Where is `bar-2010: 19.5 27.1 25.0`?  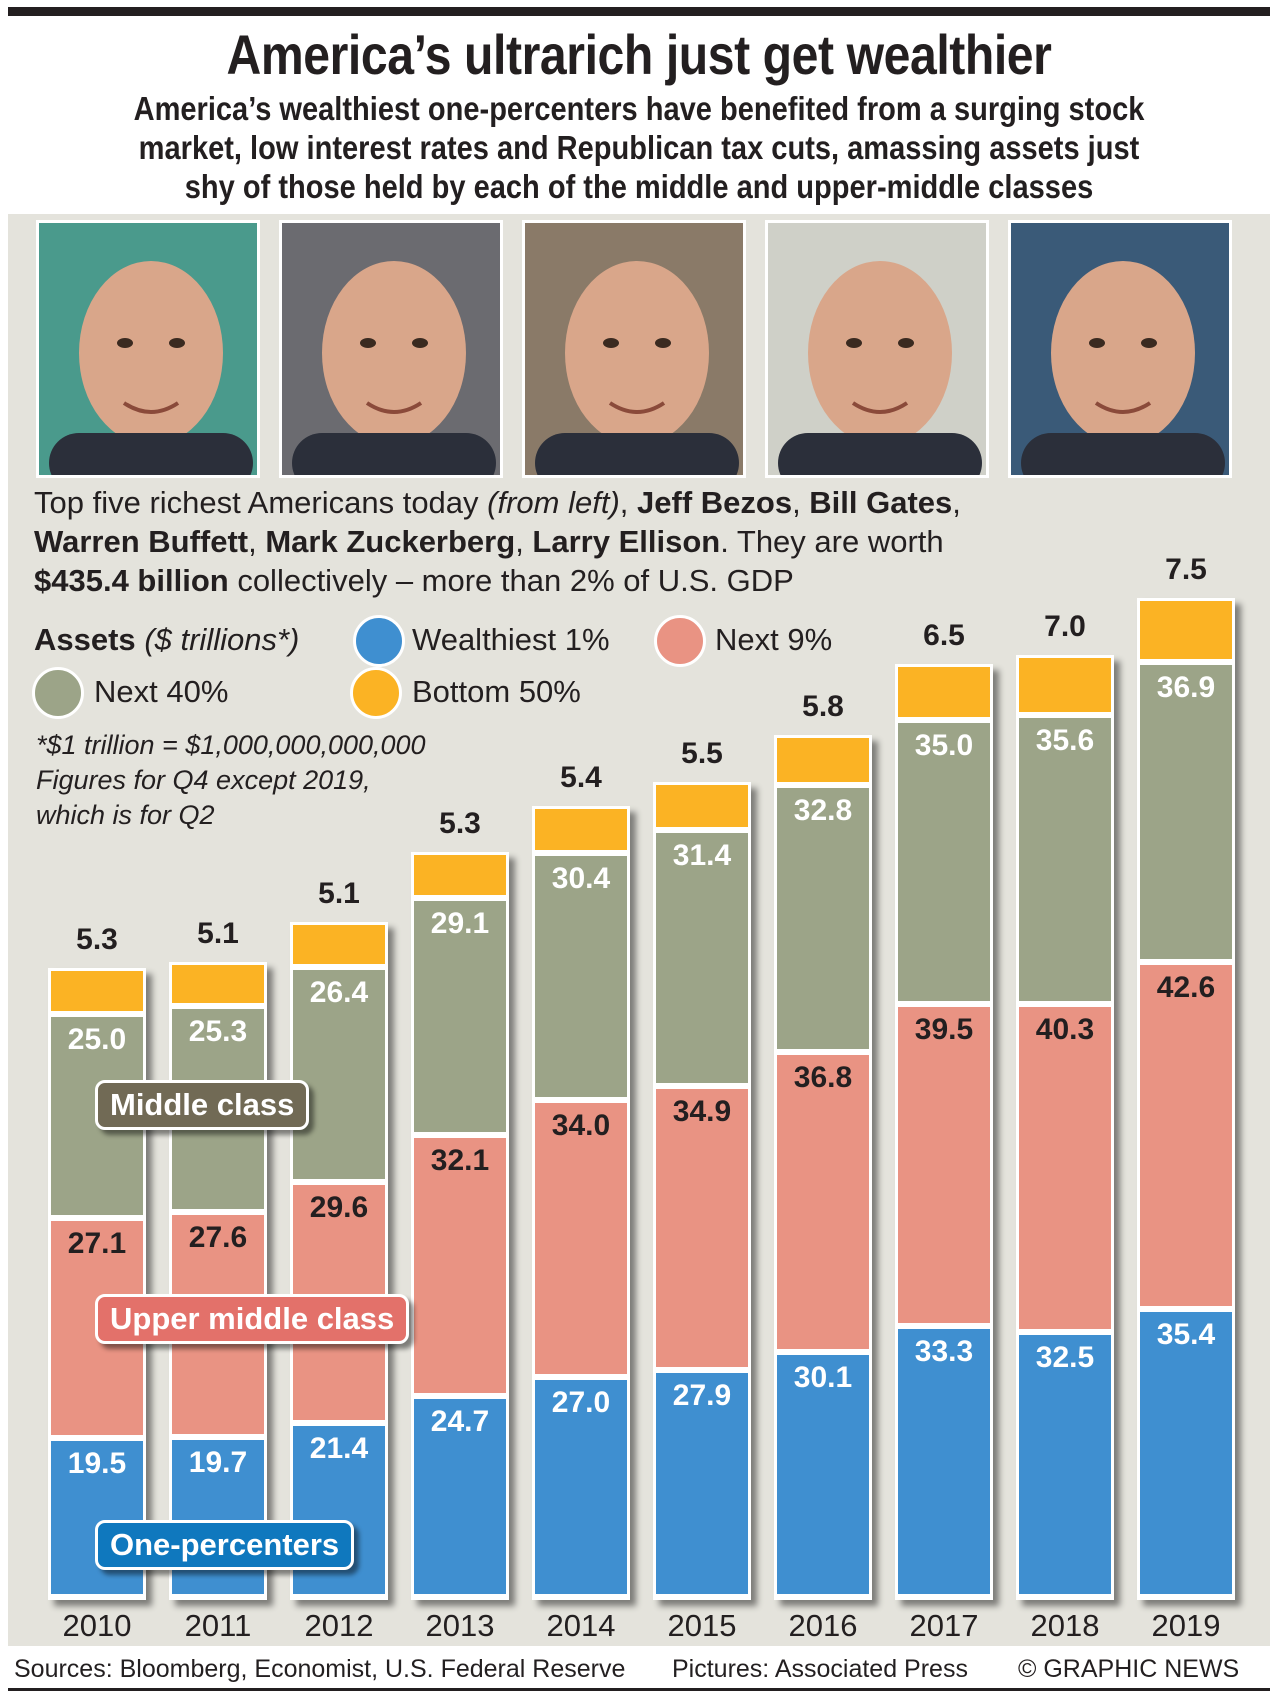 bar-2010: 19.5 27.1 25.0 is located at coordinates (97, 1284).